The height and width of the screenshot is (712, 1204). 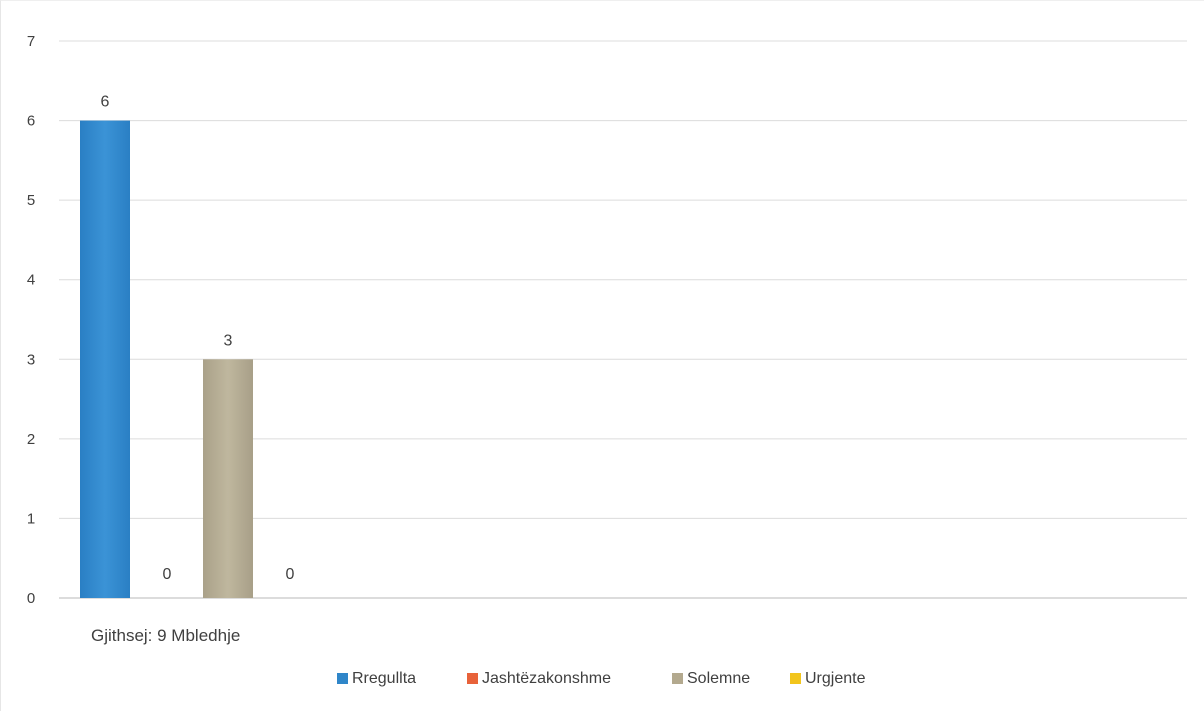 I want to click on y-tick-label: 2, so click(x=31, y=439).